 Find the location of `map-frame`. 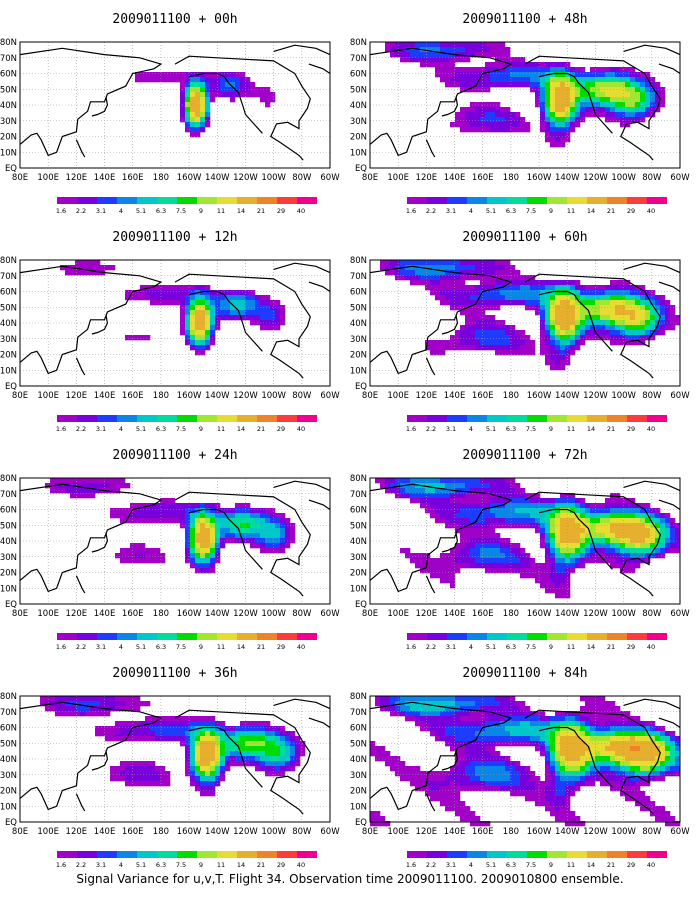

map-frame is located at coordinates (525, 105).